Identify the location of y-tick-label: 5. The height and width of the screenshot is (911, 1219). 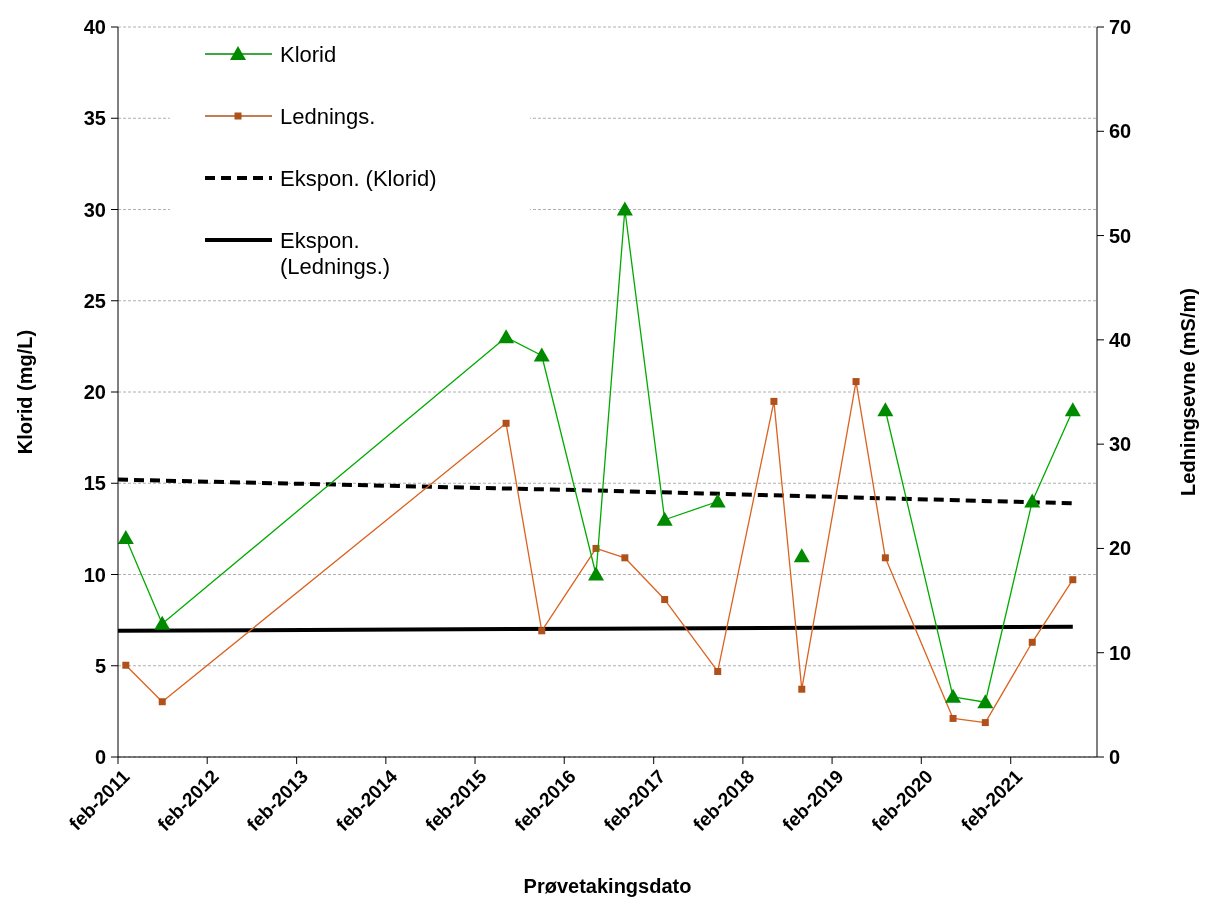
(100, 665).